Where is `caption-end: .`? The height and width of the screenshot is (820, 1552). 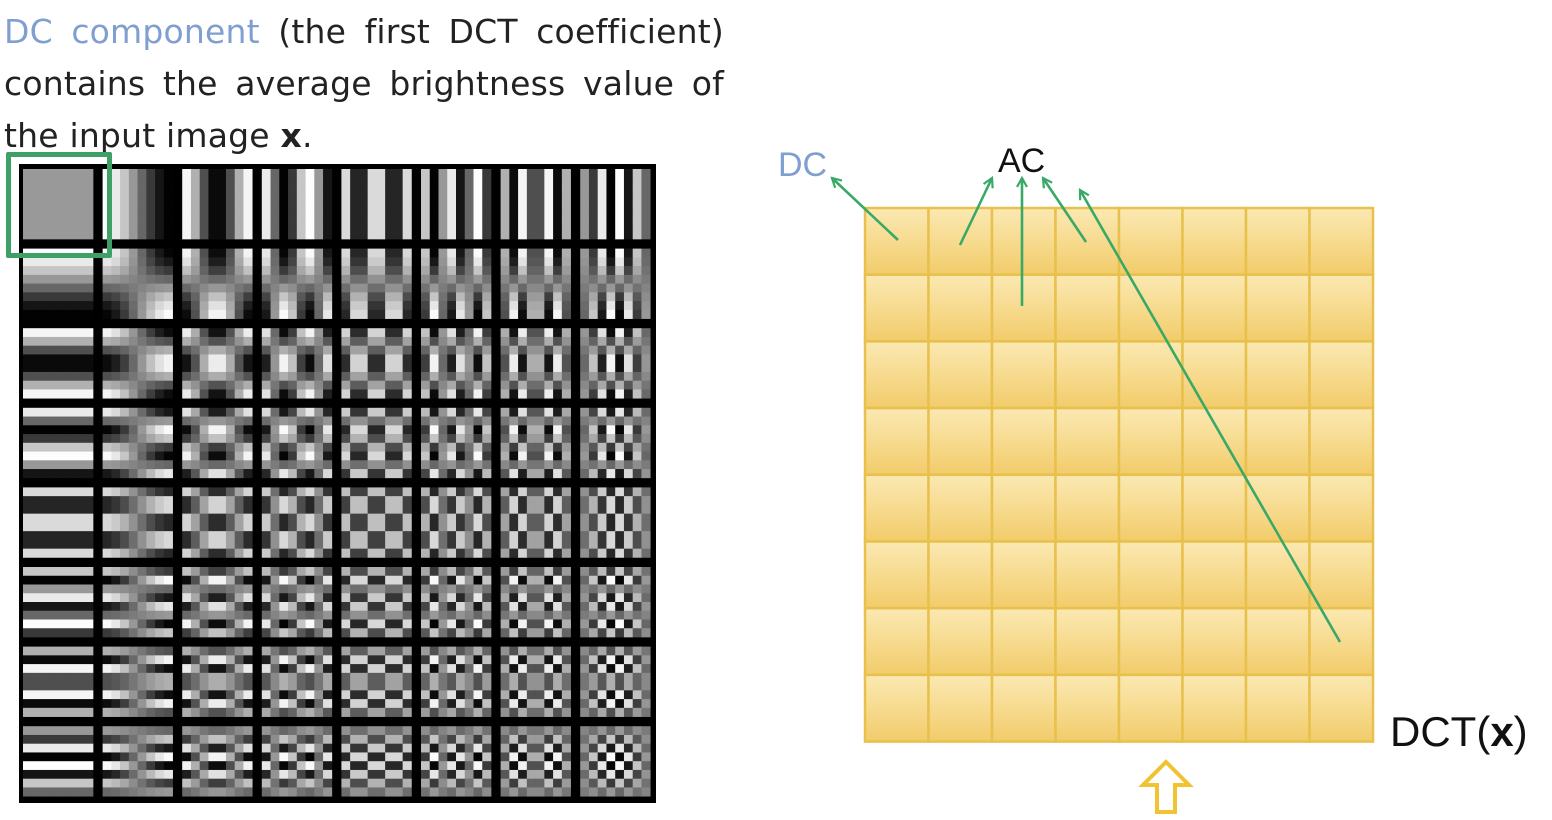 caption-end: . is located at coordinates (307, 135).